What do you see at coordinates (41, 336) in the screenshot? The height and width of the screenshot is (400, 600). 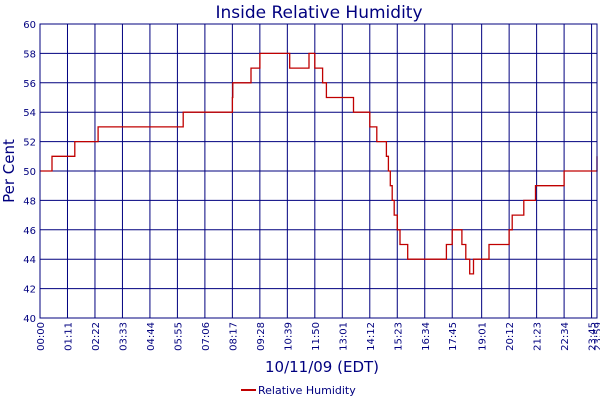 I see `x-tick-label: 00:00` at bounding box center [41, 336].